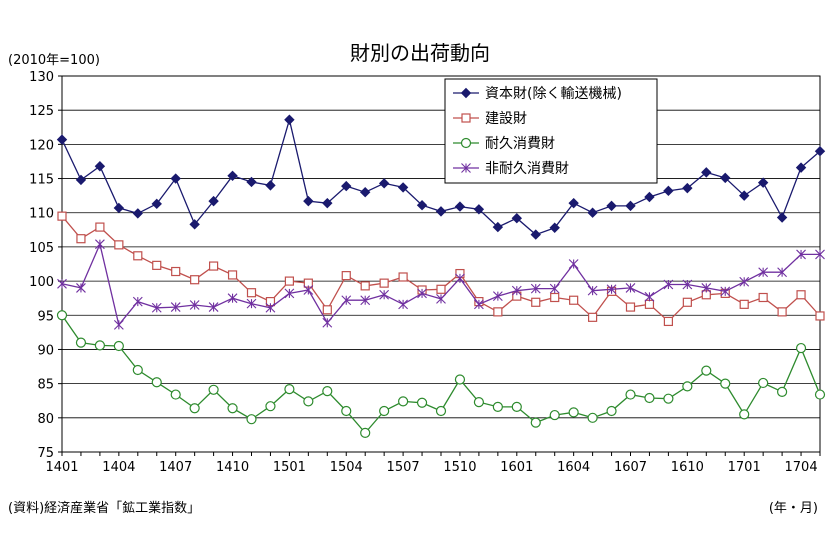  What do you see at coordinates (801, 467) in the screenshot?
I see `x-tick-label: 1704` at bounding box center [801, 467].